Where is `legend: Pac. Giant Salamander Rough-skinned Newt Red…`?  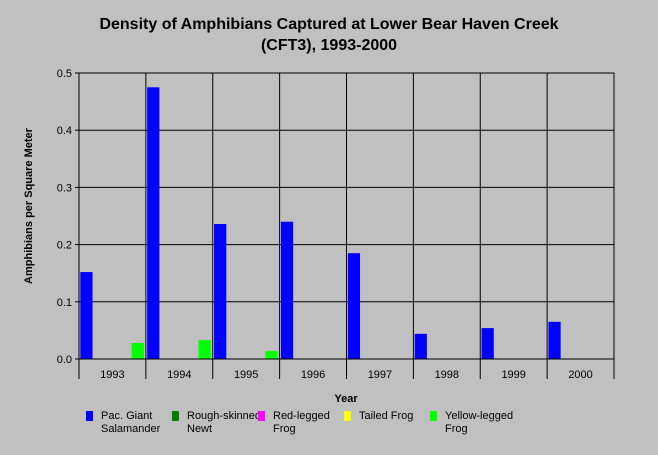 legend: Pac. Giant Salamander Rough-skinned Newt Red… is located at coordinates (366, 430).